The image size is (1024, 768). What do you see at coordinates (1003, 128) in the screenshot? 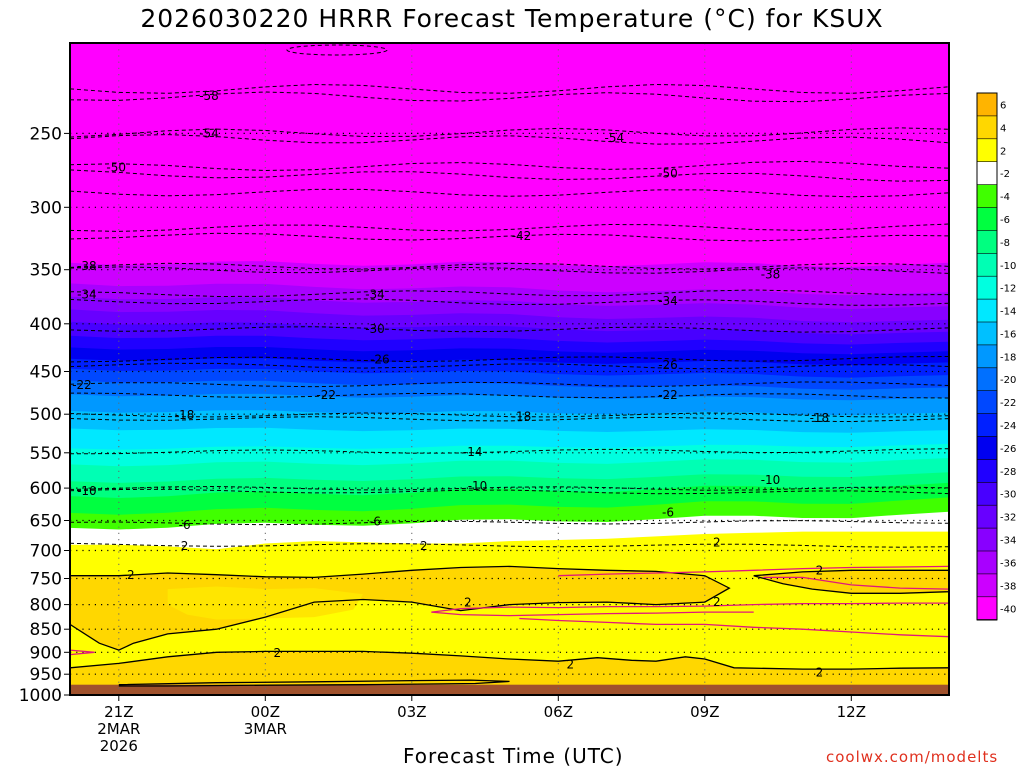
I see `colorbar-label-1: 4` at bounding box center [1003, 128].